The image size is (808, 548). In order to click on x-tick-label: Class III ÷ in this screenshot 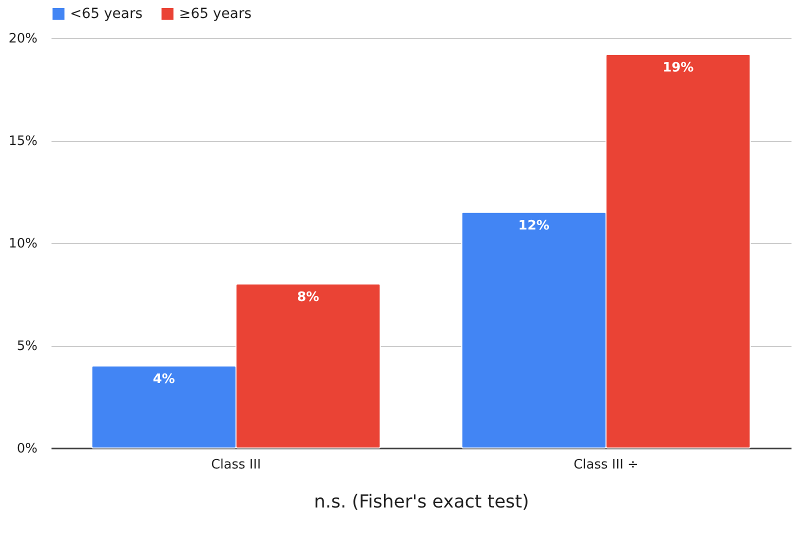, I will do `click(606, 465)`.